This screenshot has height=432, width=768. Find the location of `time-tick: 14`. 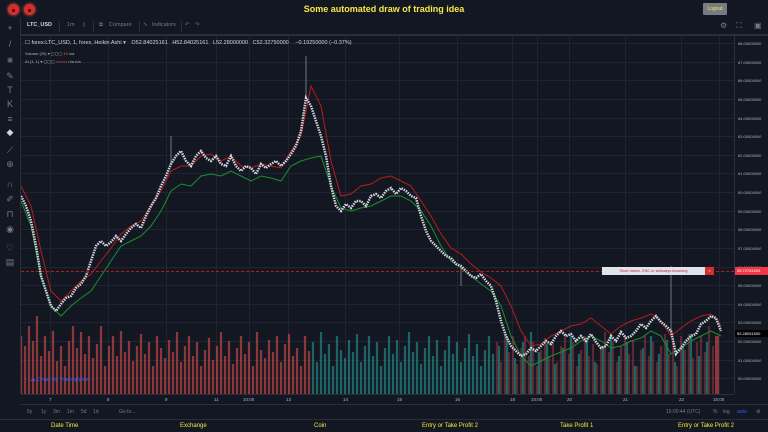

time-tick: 14 is located at coordinates (346, 399).